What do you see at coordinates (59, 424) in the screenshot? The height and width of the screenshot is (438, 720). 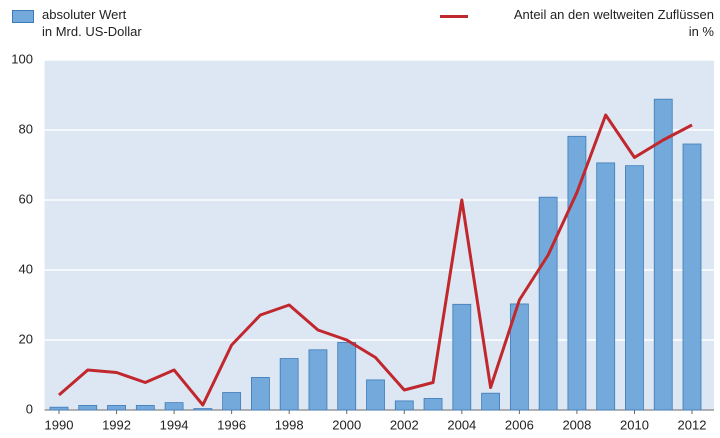 I see `x-tick-label: 1990` at bounding box center [59, 424].